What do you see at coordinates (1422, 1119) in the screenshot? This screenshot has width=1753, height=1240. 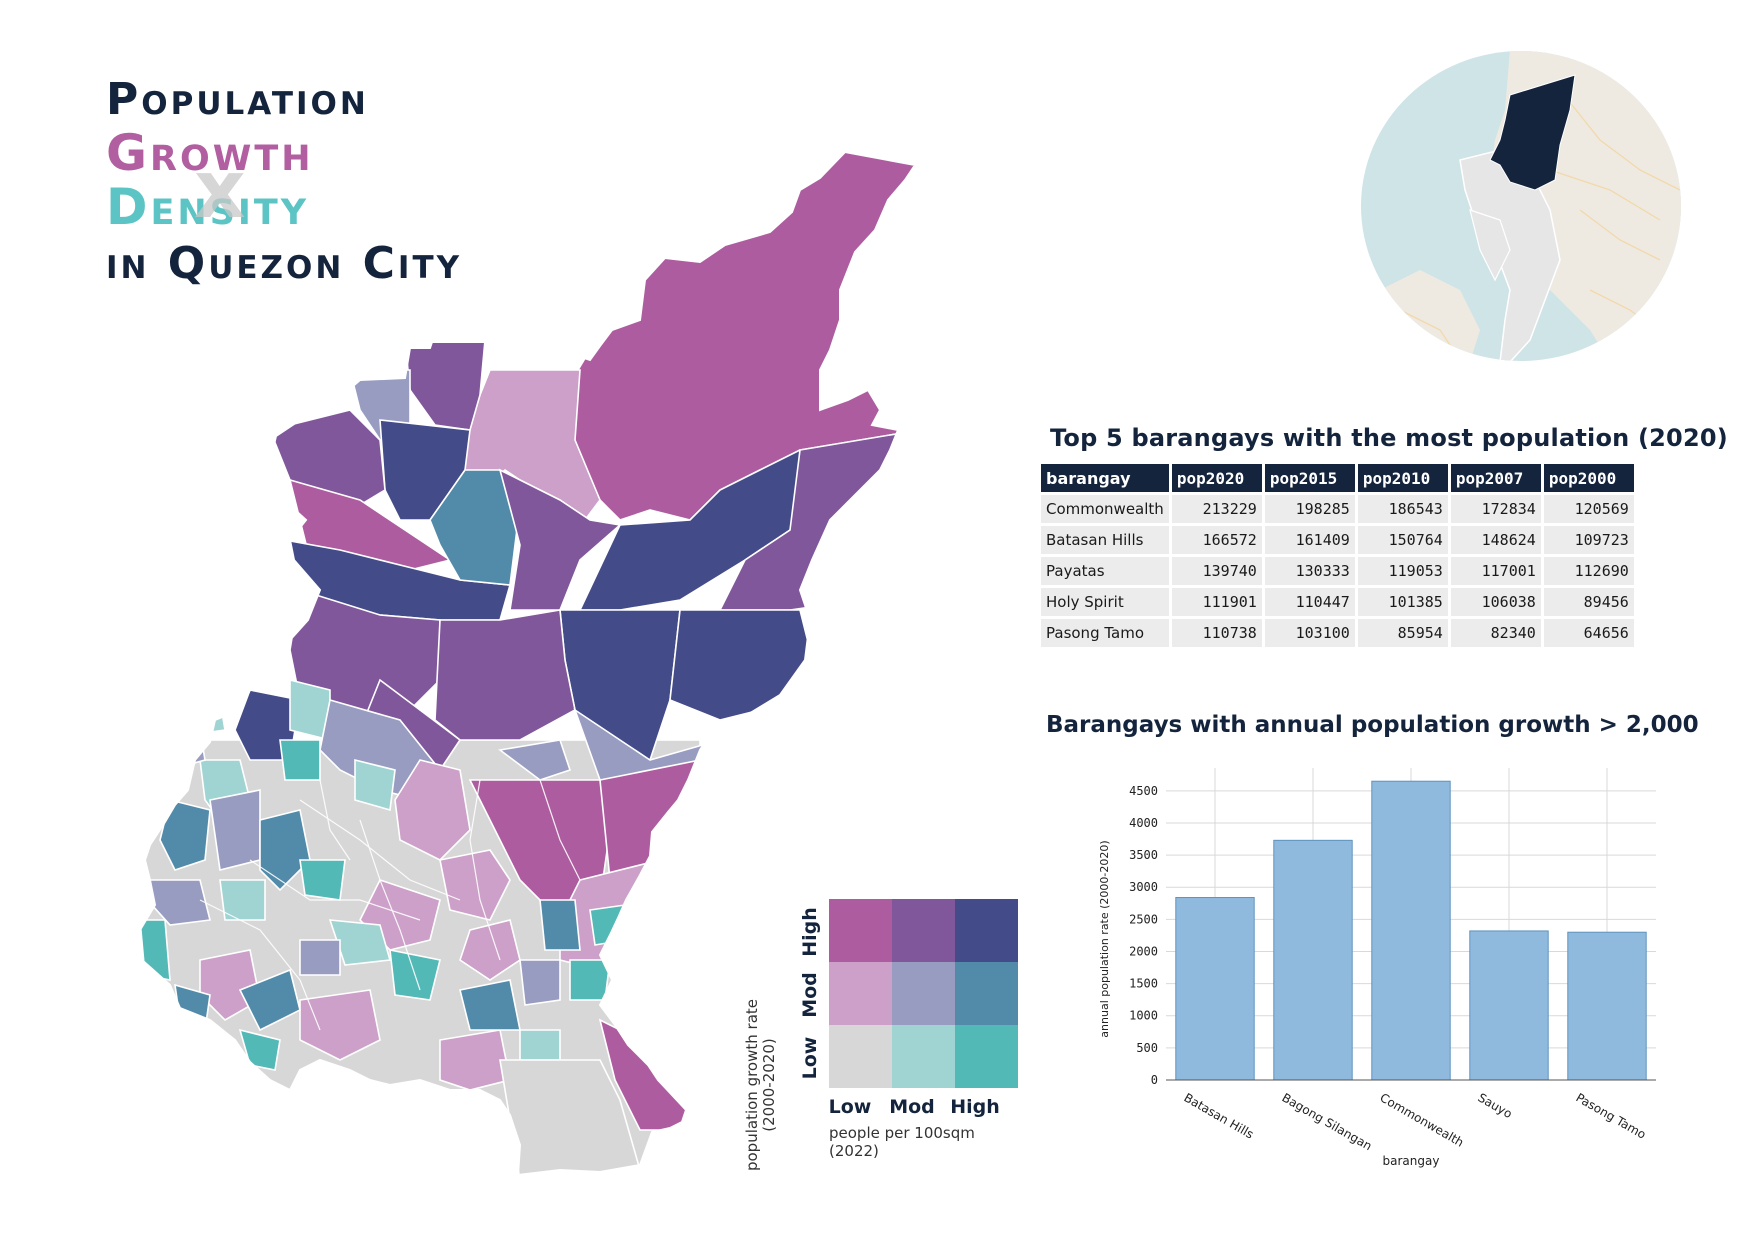 I see `x-tick-label: Commonwealth` at bounding box center [1422, 1119].